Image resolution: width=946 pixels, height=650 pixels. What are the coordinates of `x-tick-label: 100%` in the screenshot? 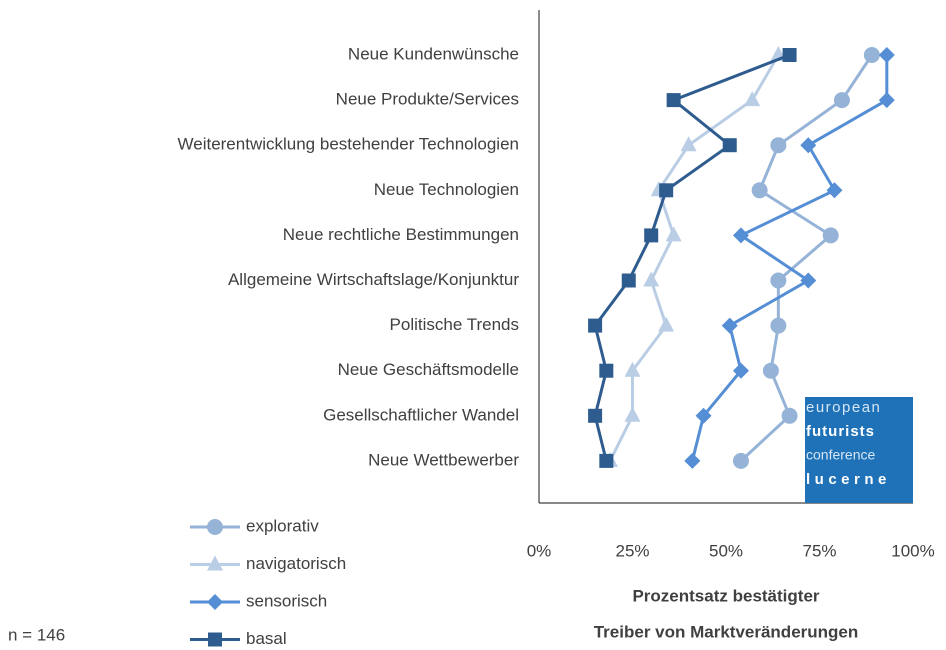 It's located at (912, 550).